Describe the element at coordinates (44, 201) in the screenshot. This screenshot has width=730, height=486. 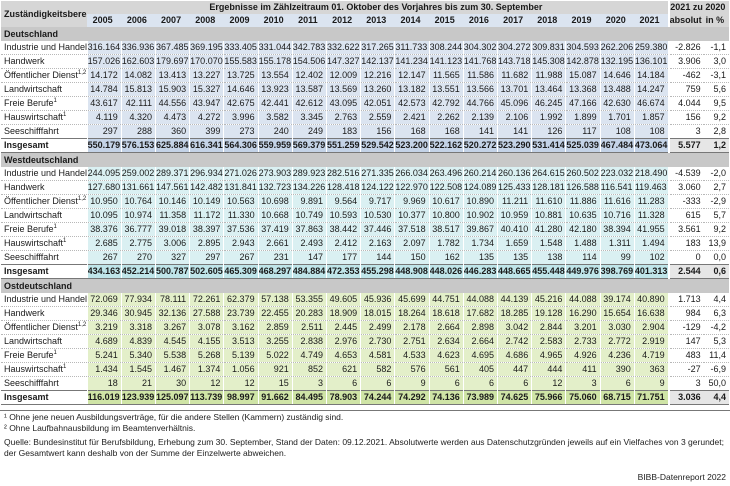
I see `row-label: Öffentlicher Dienst1,2` at that location.